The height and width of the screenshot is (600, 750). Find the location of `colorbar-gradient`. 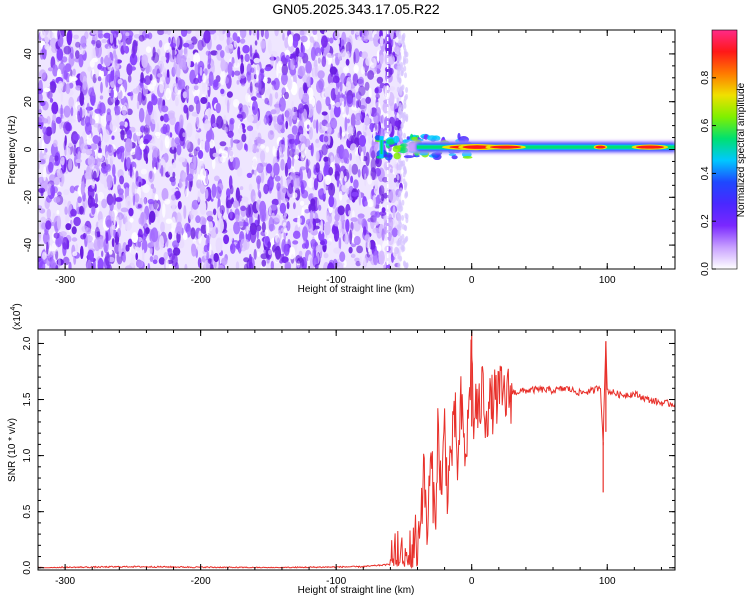

colorbar-gradient is located at coordinates (724, 149).